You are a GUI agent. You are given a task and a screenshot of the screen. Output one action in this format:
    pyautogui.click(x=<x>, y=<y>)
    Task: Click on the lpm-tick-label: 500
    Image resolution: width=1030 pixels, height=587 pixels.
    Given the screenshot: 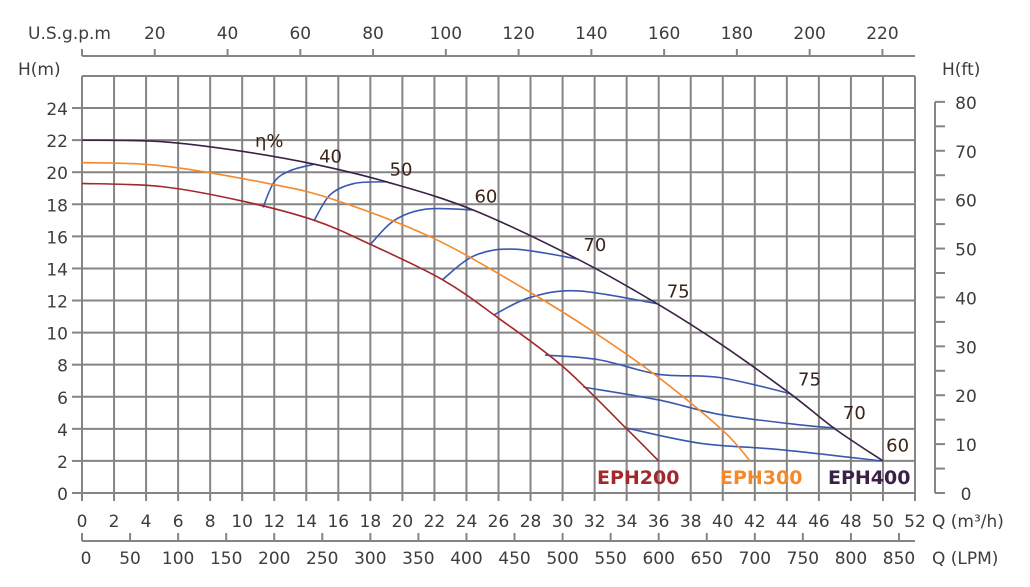 What is the action you would take?
    pyautogui.click(x=562, y=559)
    